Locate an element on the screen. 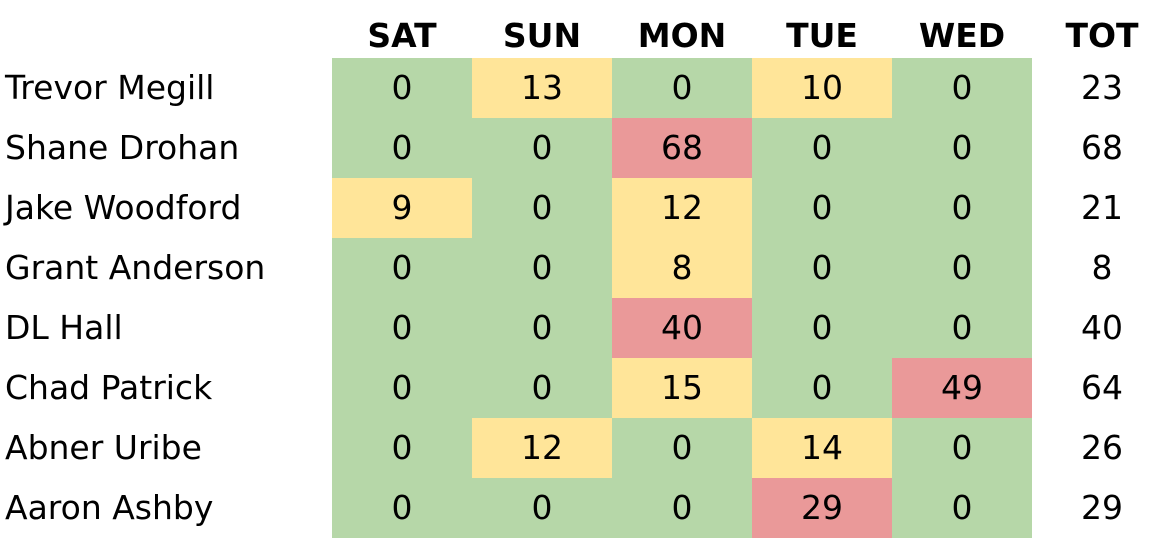 The image size is (1150, 548). row-label: Jake Woodford is located at coordinates (123, 207).